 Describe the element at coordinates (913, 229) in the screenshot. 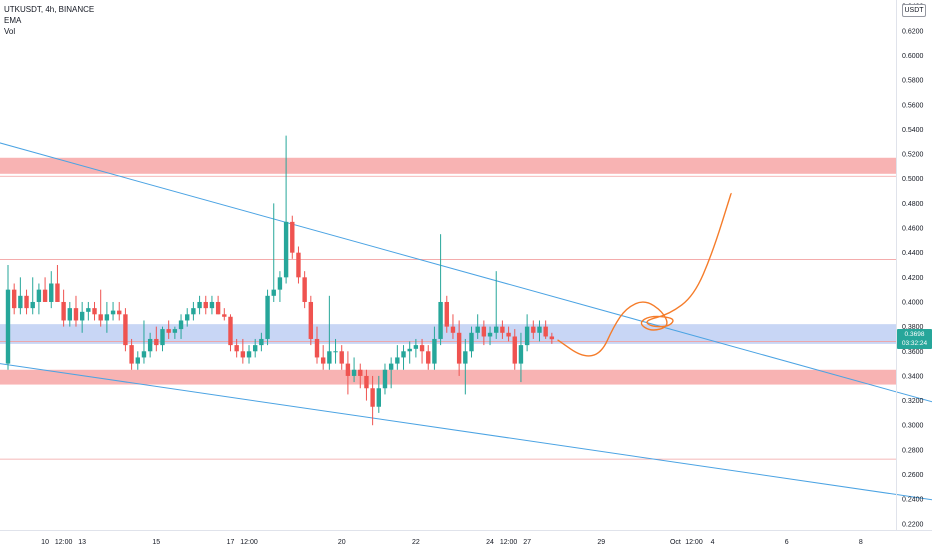

I see `price-tick-label: 0.4600` at that location.